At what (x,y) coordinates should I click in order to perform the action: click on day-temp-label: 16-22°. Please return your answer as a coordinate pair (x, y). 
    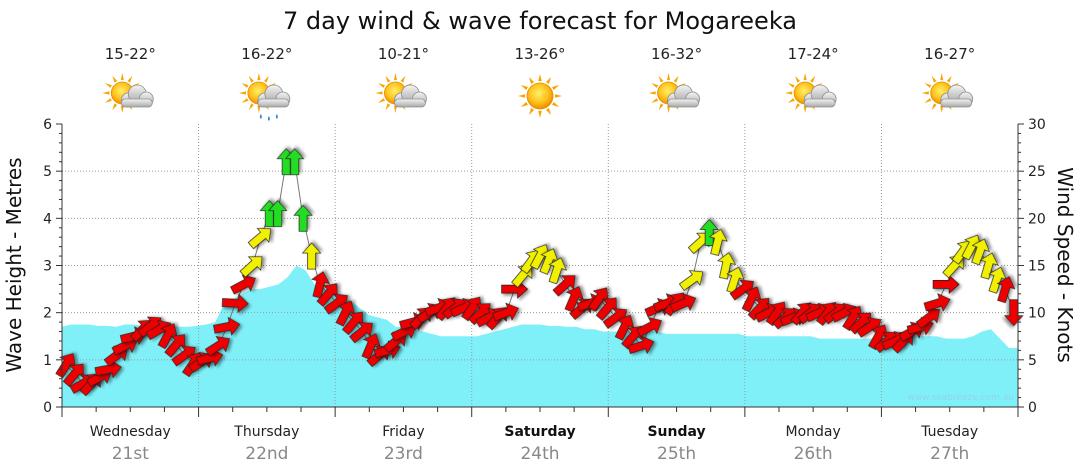
    Looking at the image, I should click on (266, 54).